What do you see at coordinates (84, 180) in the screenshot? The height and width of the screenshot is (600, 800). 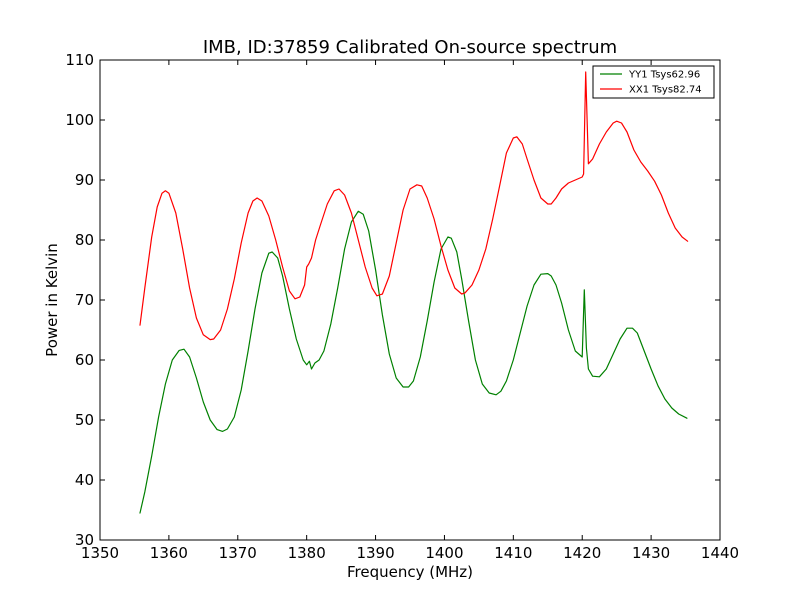 I see `y-tick-label: 90` at bounding box center [84, 180].